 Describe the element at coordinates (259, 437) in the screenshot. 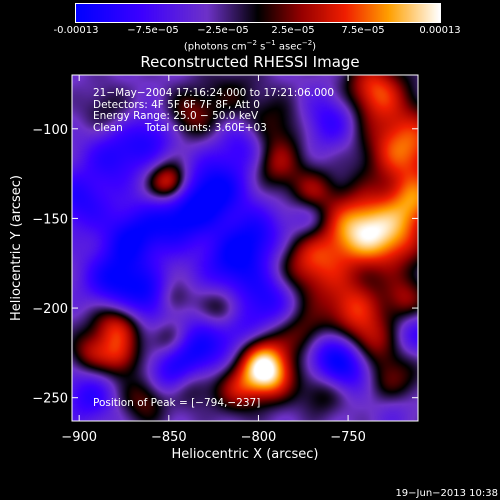

I see `x-tick-label: −800` at that location.